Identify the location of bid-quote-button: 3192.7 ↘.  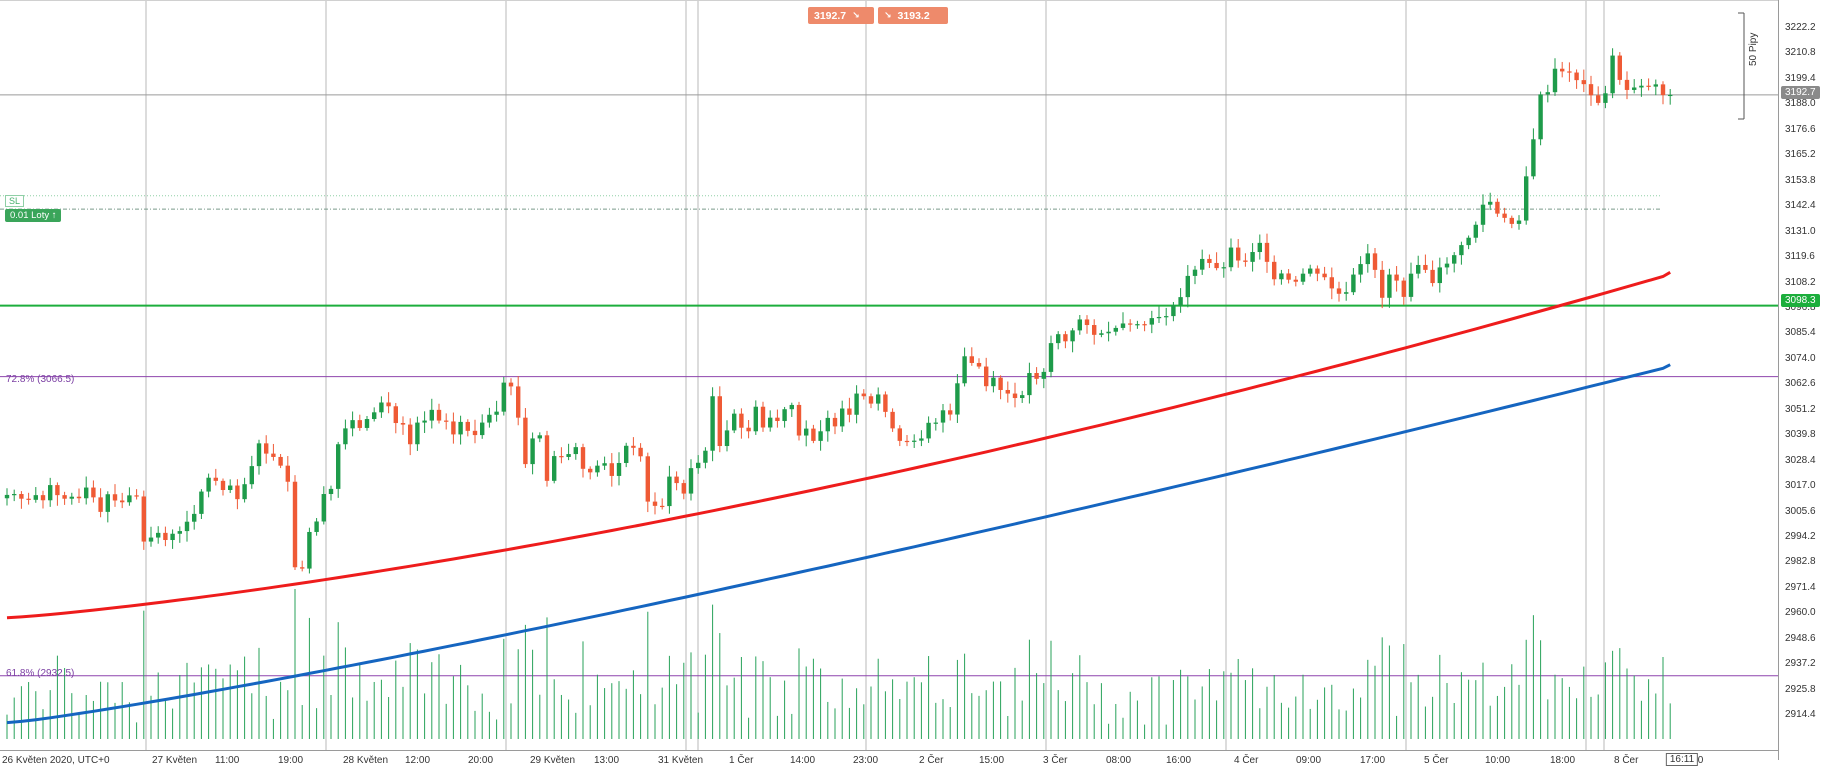
(841, 15).